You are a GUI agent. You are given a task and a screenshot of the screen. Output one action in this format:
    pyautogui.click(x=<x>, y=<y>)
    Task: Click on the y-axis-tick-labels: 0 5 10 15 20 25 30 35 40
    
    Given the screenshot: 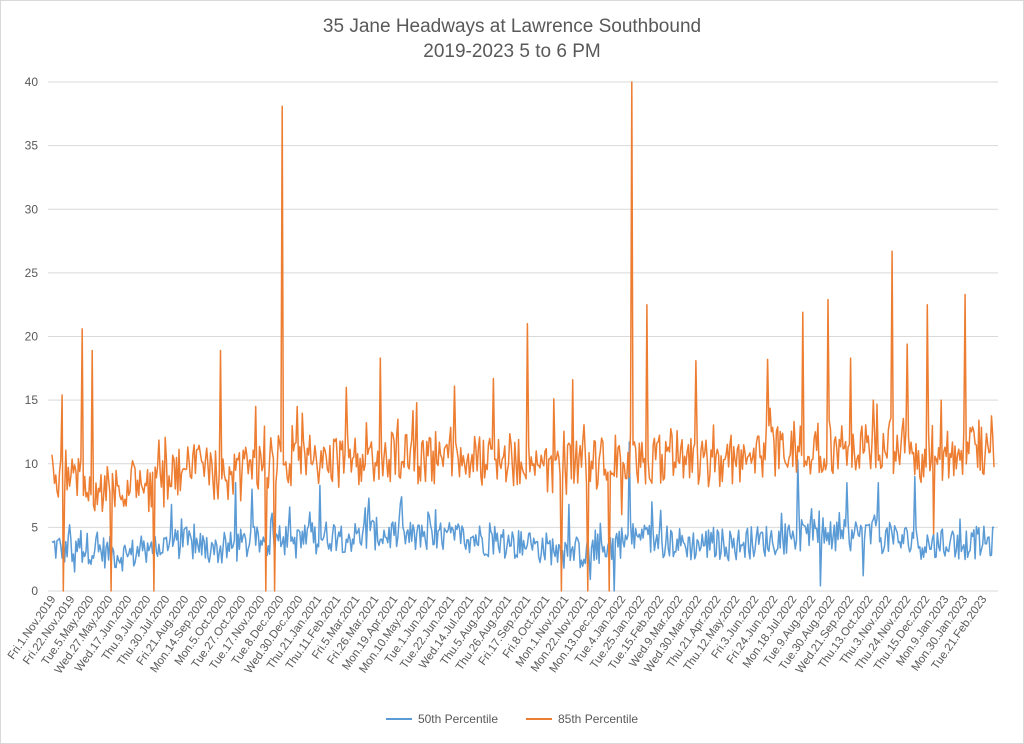 What is the action you would take?
    pyautogui.click(x=32, y=336)
    